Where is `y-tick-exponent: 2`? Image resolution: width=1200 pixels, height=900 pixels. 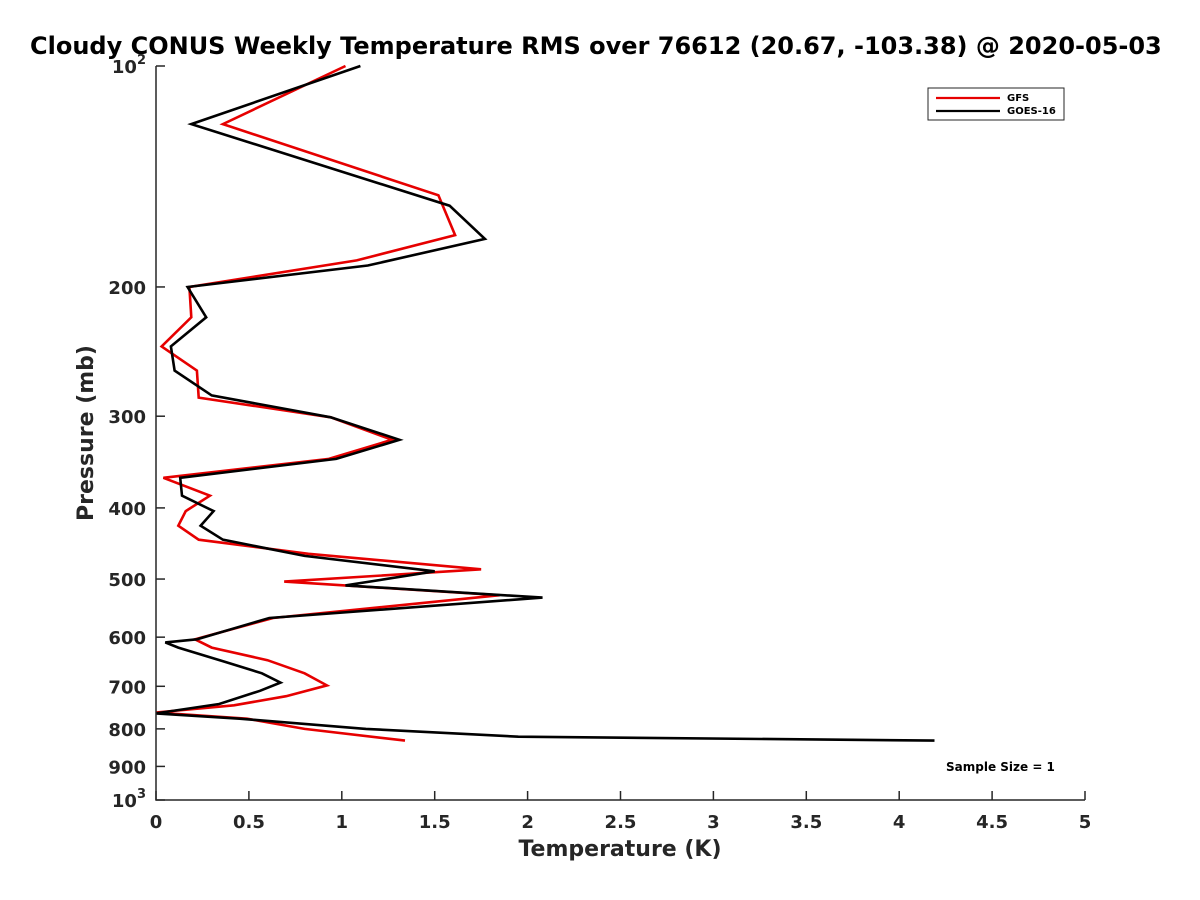
y-tick-exponent: 2 is located at coordinates (141, 60).